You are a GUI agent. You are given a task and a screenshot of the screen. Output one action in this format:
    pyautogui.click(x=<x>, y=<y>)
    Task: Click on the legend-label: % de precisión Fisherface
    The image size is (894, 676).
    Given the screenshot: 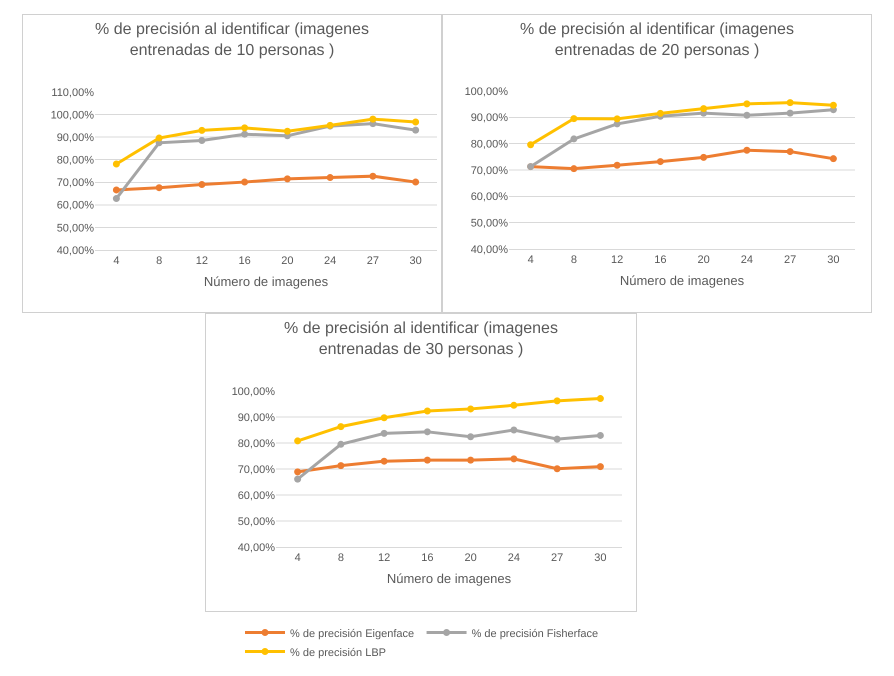 What is the action you would take?
    pyautogui.click(x=535, y=634)
    